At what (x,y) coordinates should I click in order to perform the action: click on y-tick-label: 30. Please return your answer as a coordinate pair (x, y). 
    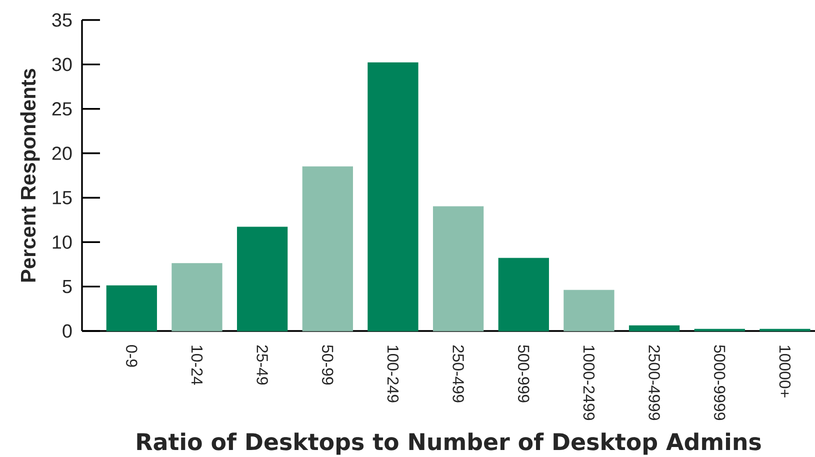
    Looking at the image, I should click on (62, 65).